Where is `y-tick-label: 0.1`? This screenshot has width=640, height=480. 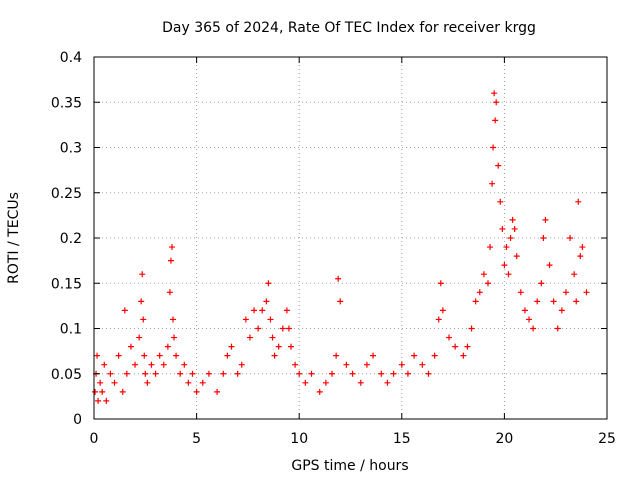
y-tick-label: 0.1 is located at coordinates (71, 330).